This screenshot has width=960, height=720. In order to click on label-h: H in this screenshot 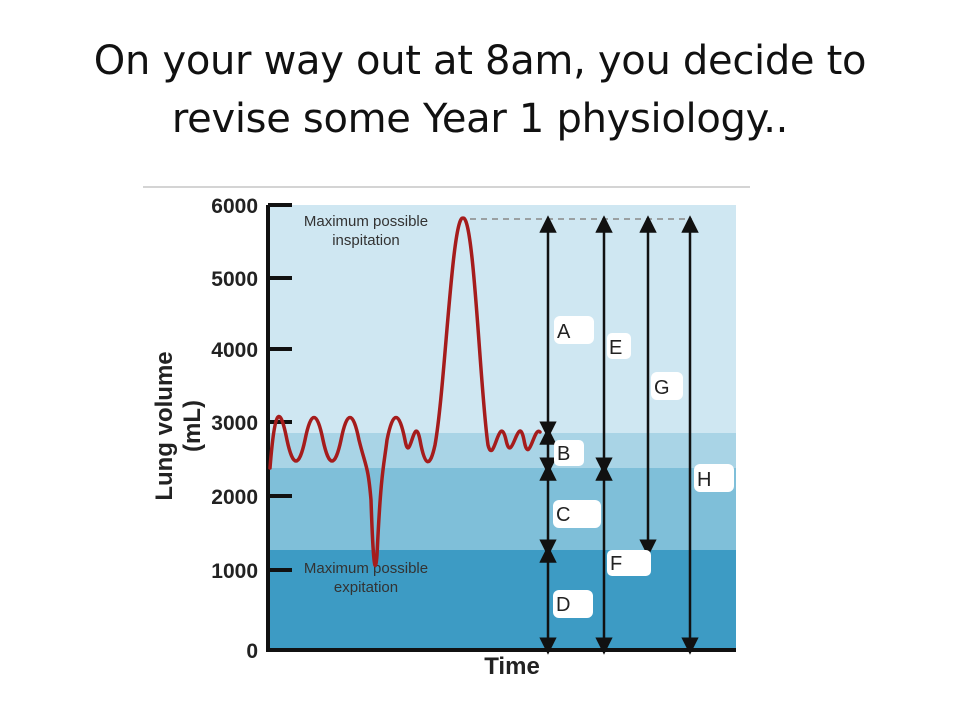, I will do `click(714, 478)`.